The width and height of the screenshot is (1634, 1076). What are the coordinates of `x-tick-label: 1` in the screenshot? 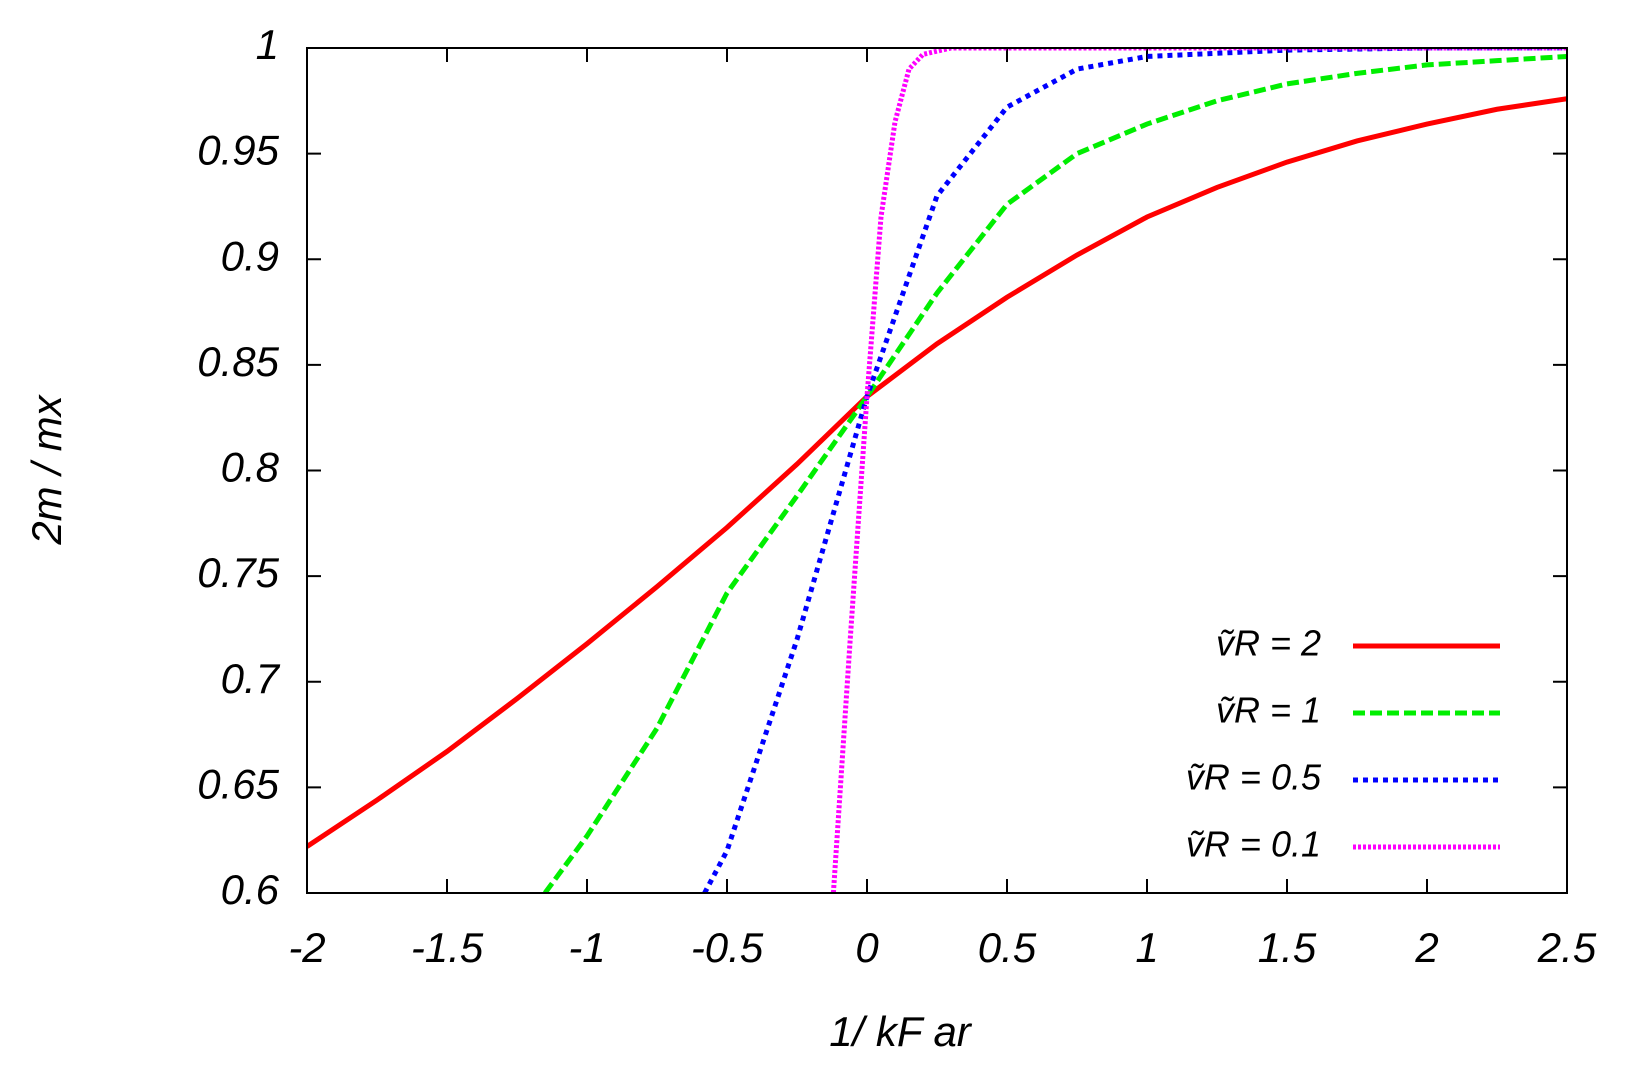 It's located at (1146, 947).